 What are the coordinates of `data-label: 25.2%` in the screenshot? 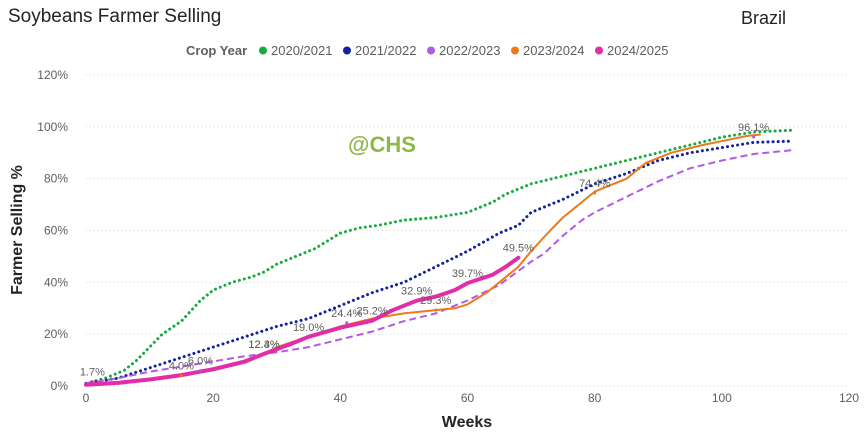 It's located at (372, 312).